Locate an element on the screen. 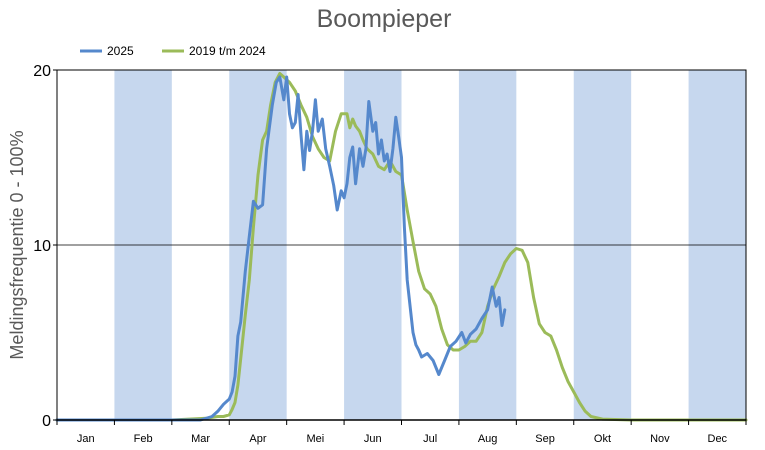 This screenshot has width=765, height=450. x-tick-label-mei: Mei is located at coordinates (316, 439).